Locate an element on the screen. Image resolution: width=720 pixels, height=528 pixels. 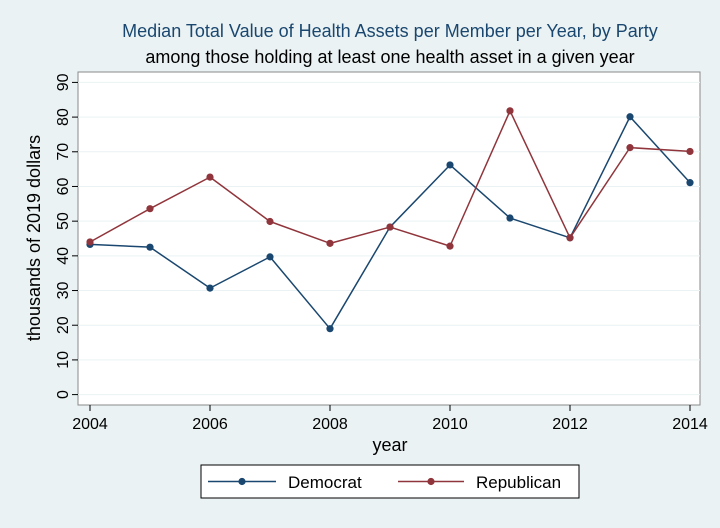
point-democrat-2007 is located at coordinates (270, 257).